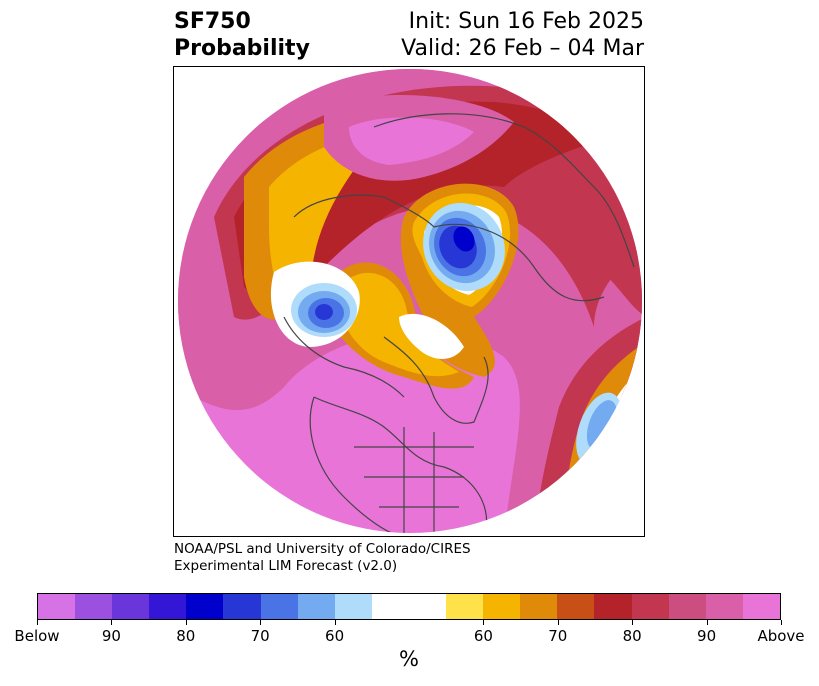  I want to click on state-borders, so click(414, 477).